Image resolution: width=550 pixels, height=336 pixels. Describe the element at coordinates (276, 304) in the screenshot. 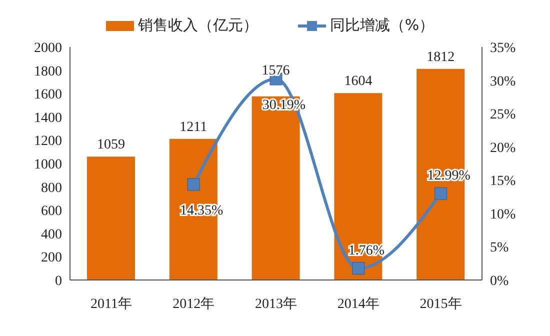

I see `x-tick-label: 2013年` at that location.